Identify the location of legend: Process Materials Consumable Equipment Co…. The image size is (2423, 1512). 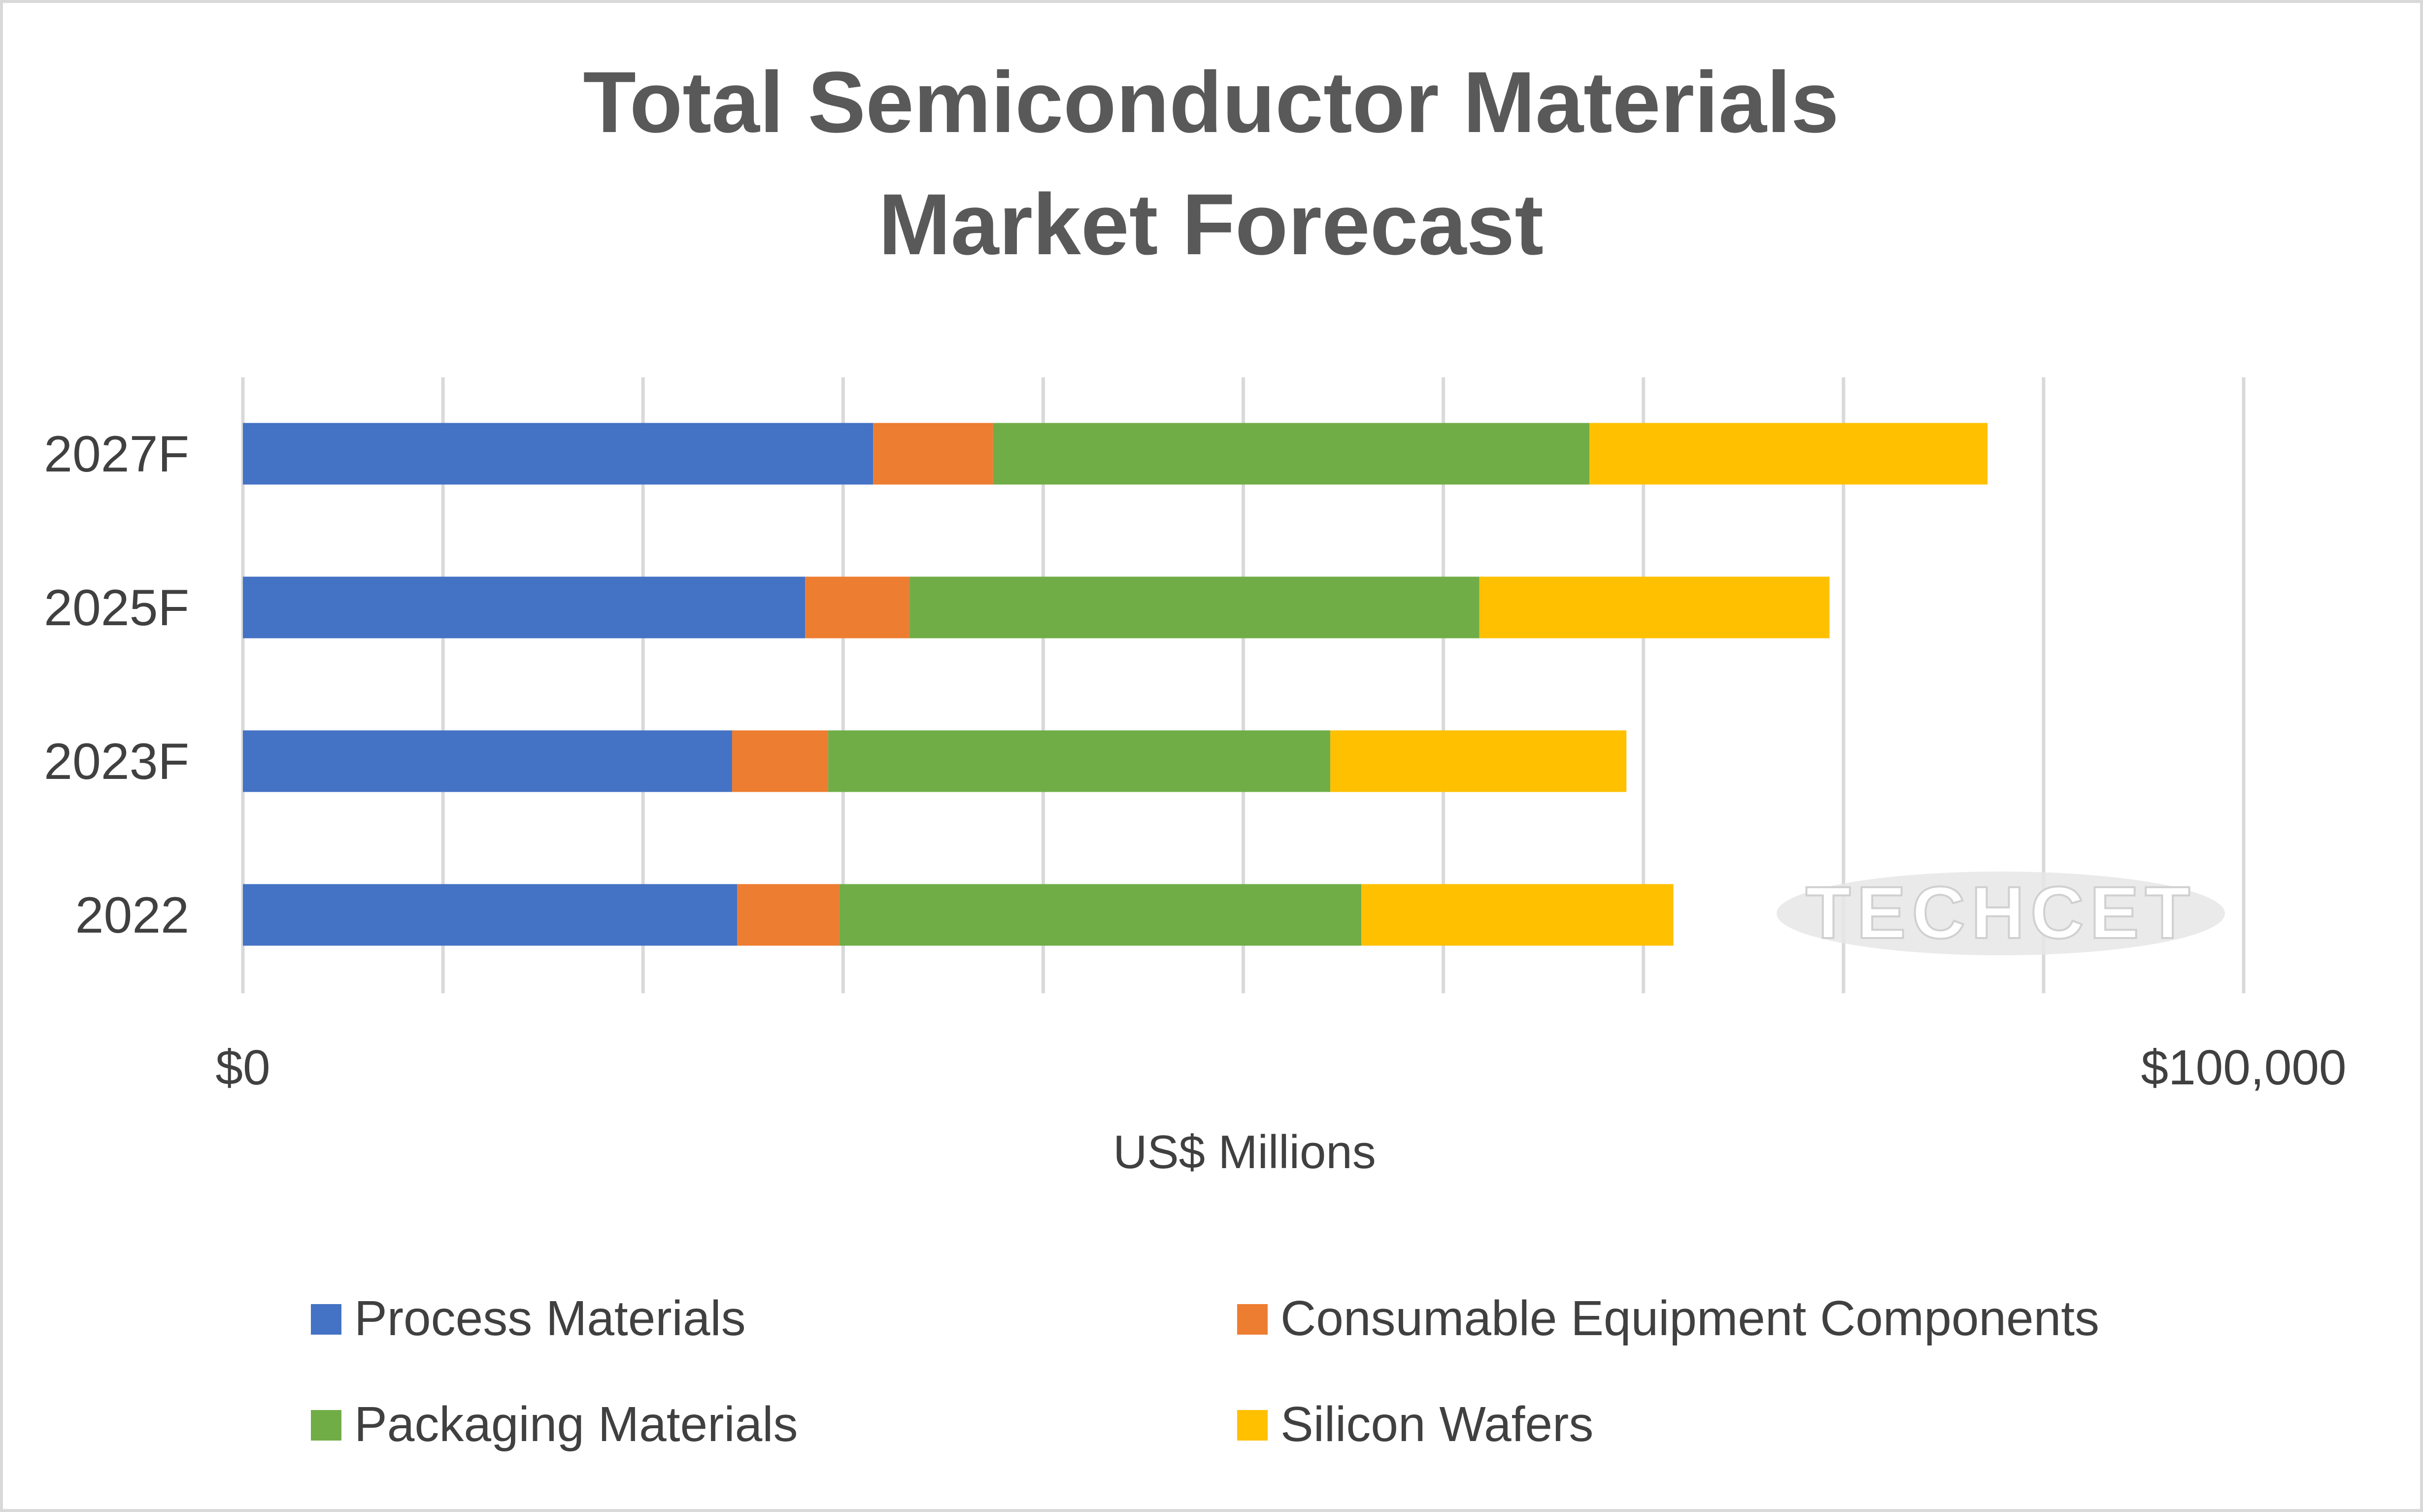
(1205, 1371).